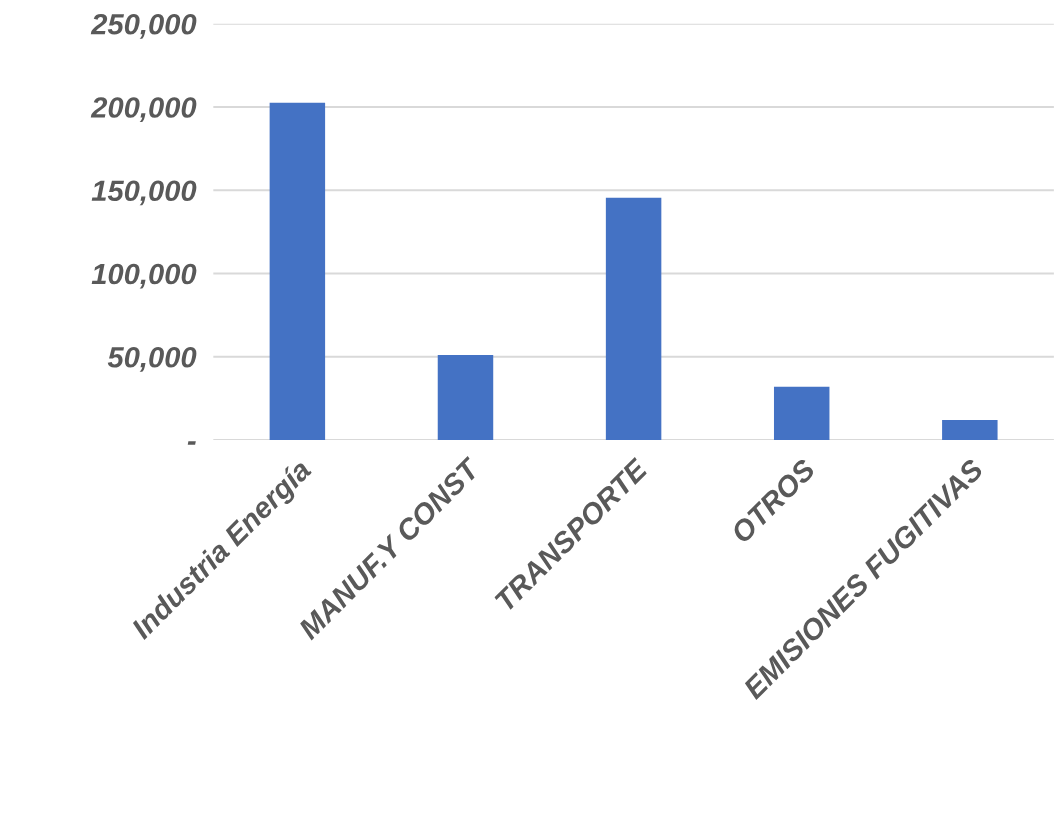  What do you see at coordinates (191, 443) in the screenshot?
I see `y-tick-label: -` at bounding box center [191, 443].